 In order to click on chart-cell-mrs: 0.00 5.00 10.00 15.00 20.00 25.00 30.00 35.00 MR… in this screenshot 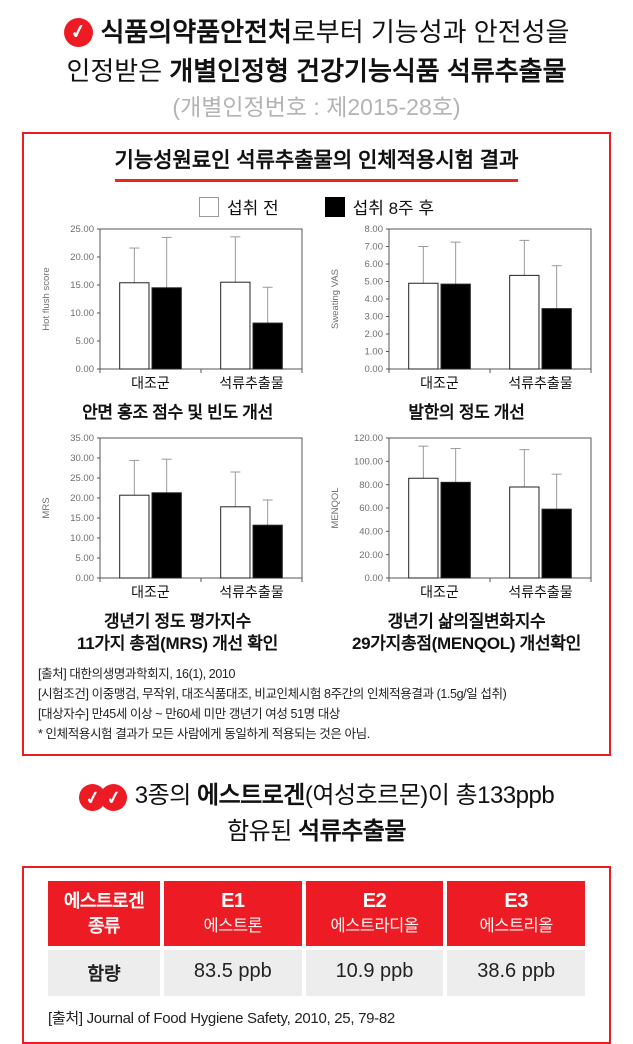, I will do `click(177, 542)`.